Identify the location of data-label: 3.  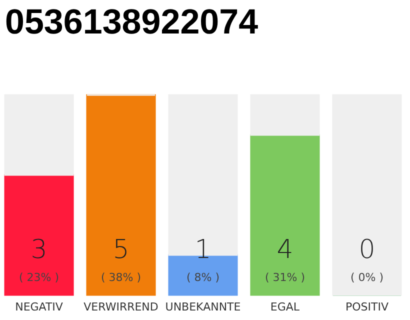
(39, 250).